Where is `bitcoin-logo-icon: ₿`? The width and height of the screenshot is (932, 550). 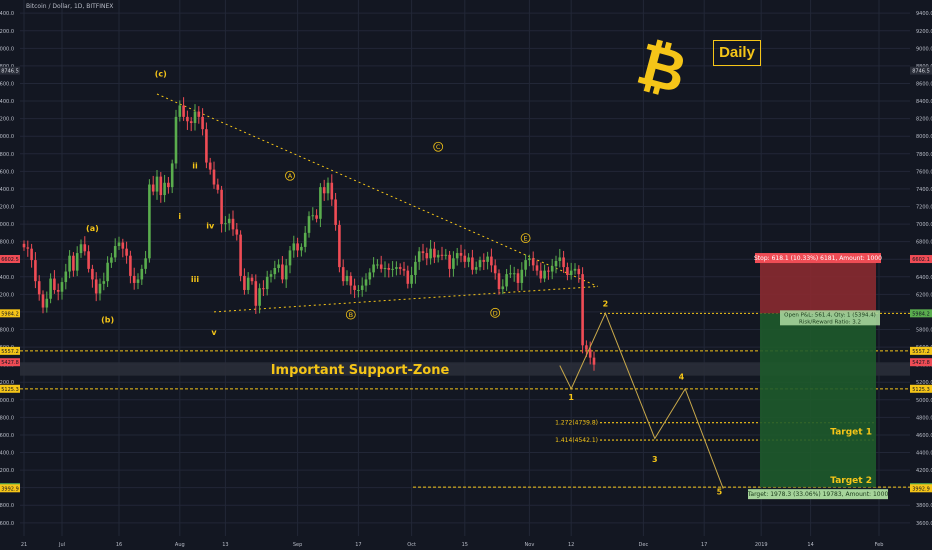 bitcoin-logo-icon: ₿ is located at coordinates (661, 68).